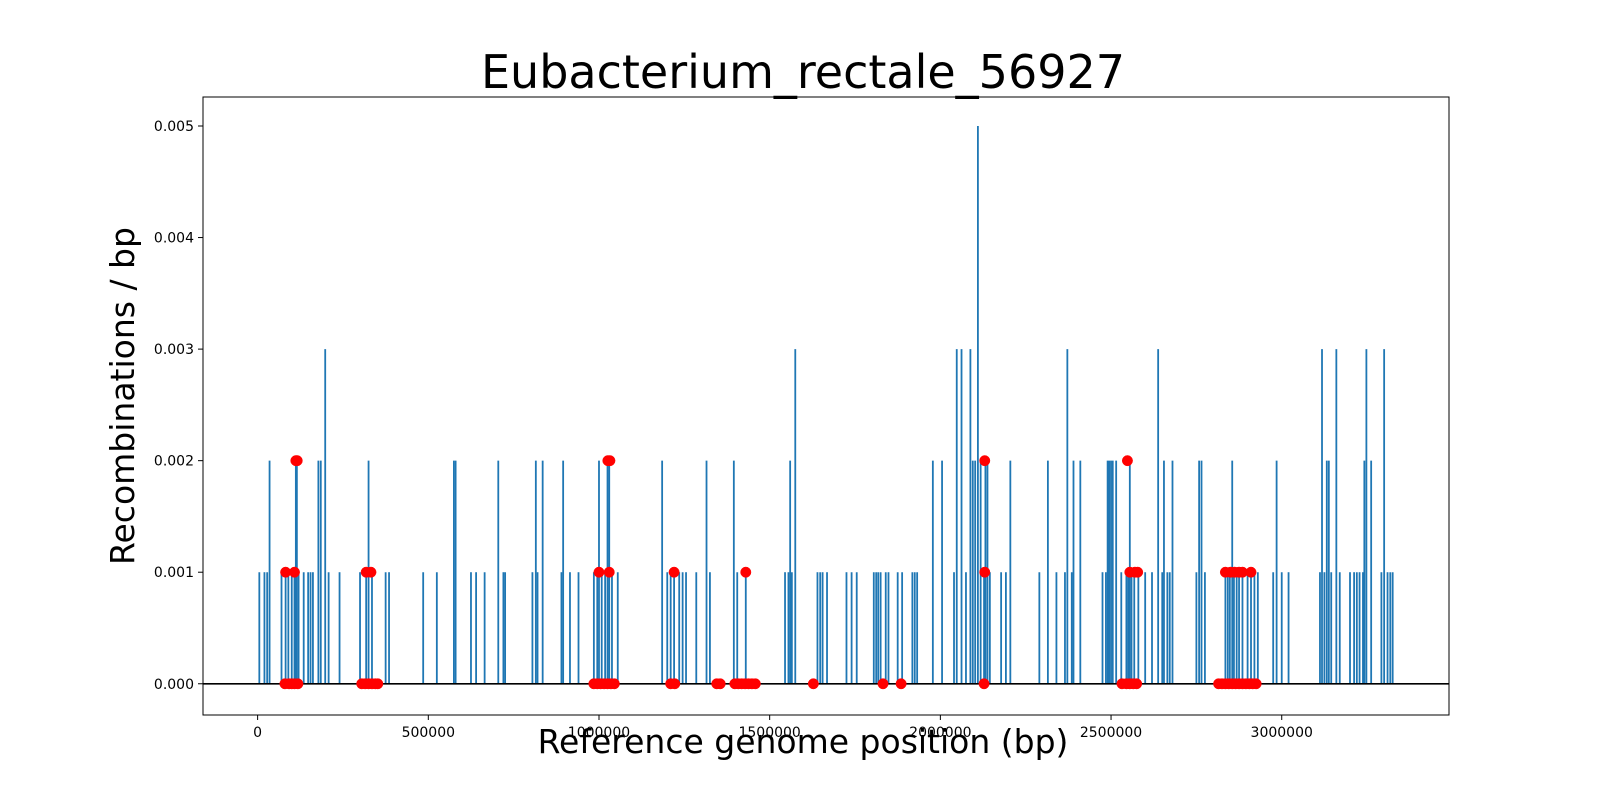 The width and height of the screenshot is (1600, 805). Describe the element at coordinates (122, 396) in the screenshot. I see `y-axis-label: Recombinations / bp` at that location.